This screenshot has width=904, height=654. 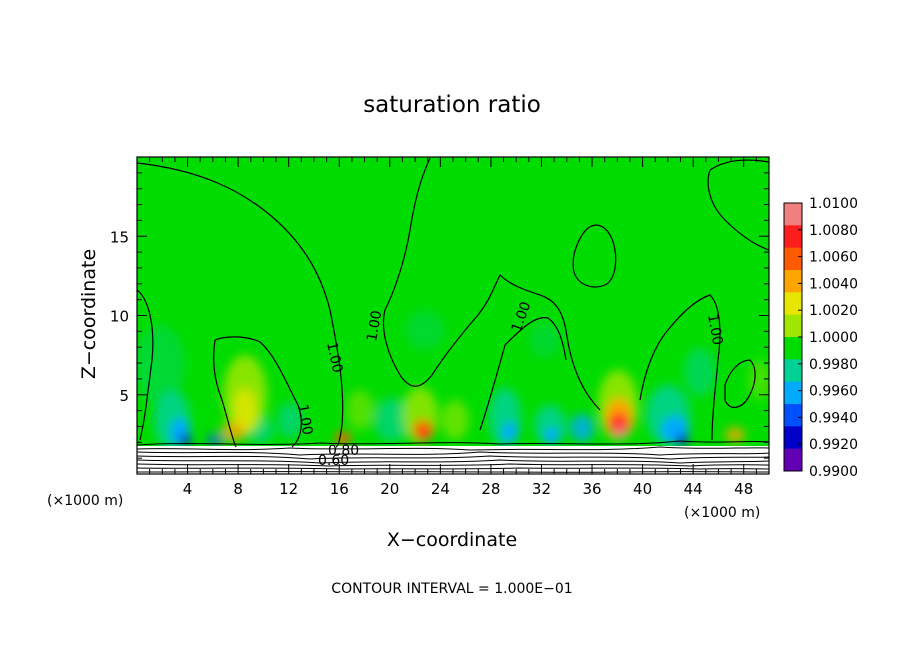 What do you see at coordinates (374, 325) in the screenshot?
I see `contour-label-3: 1.00` at bounding box center [374, 325].